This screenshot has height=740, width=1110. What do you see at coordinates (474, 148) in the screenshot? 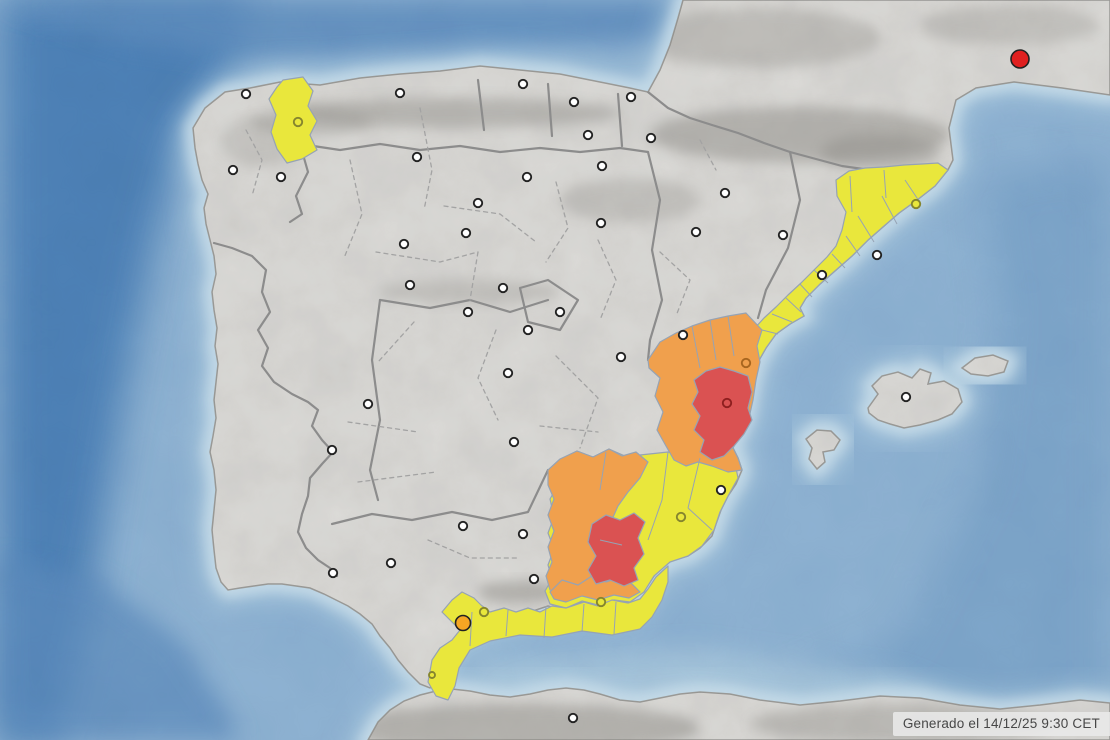
I see `border-cantabrian-border` at bounding box center [474, 148].